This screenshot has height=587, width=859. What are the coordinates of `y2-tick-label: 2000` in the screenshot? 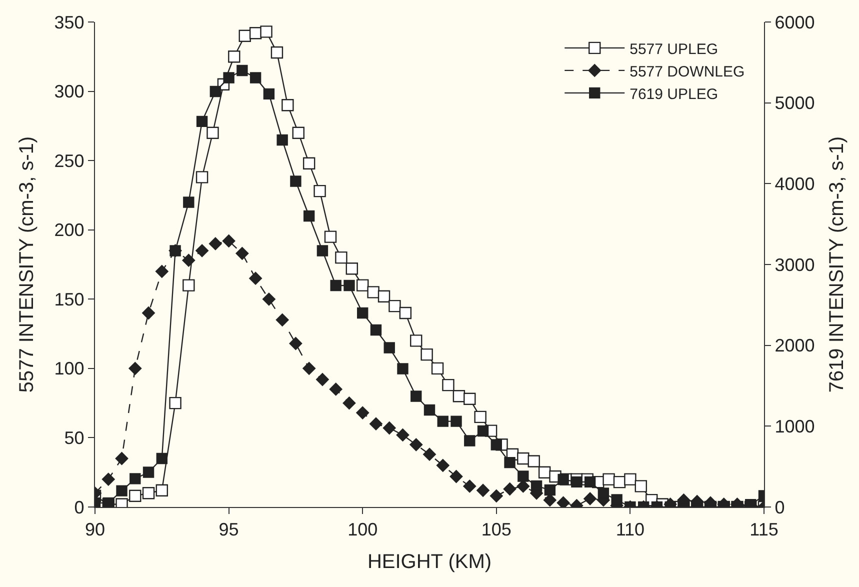 It's located at (794, 346).